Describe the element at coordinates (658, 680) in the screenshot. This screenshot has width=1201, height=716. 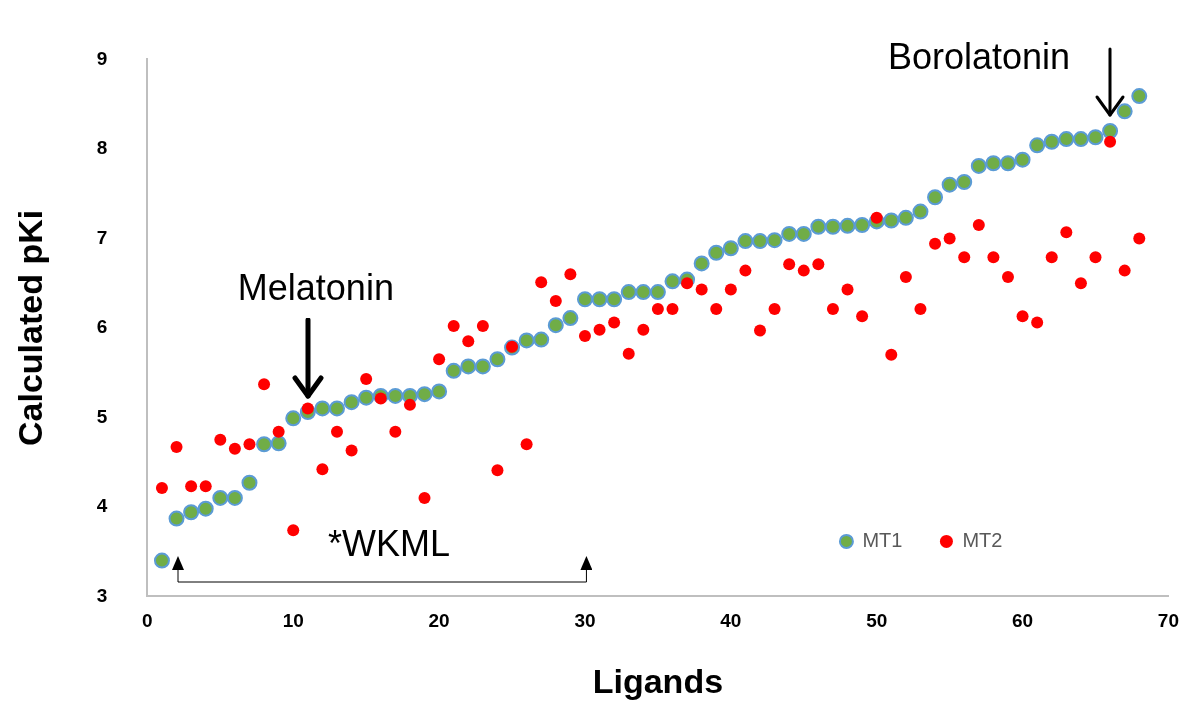
I see `x-axis-title: Ligands` at that location.